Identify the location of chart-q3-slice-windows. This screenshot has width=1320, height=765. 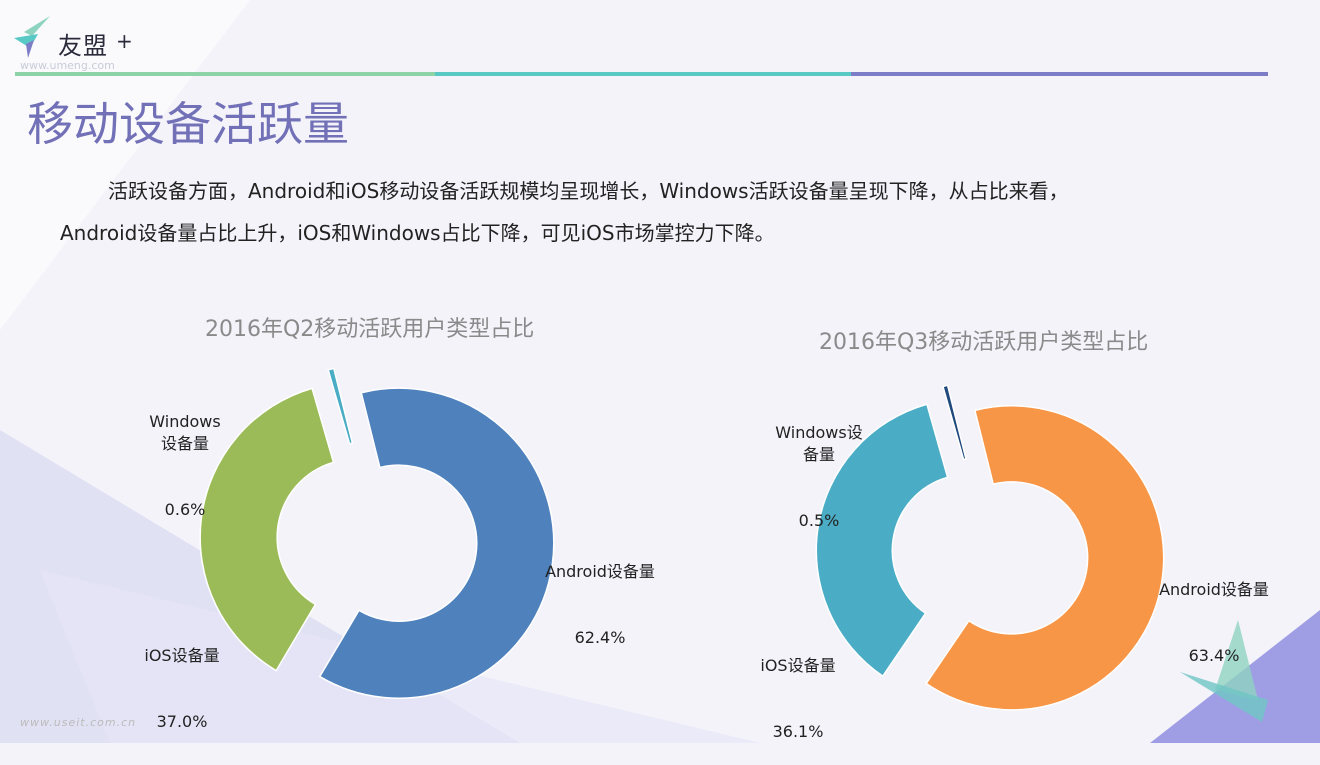
(954, 422).